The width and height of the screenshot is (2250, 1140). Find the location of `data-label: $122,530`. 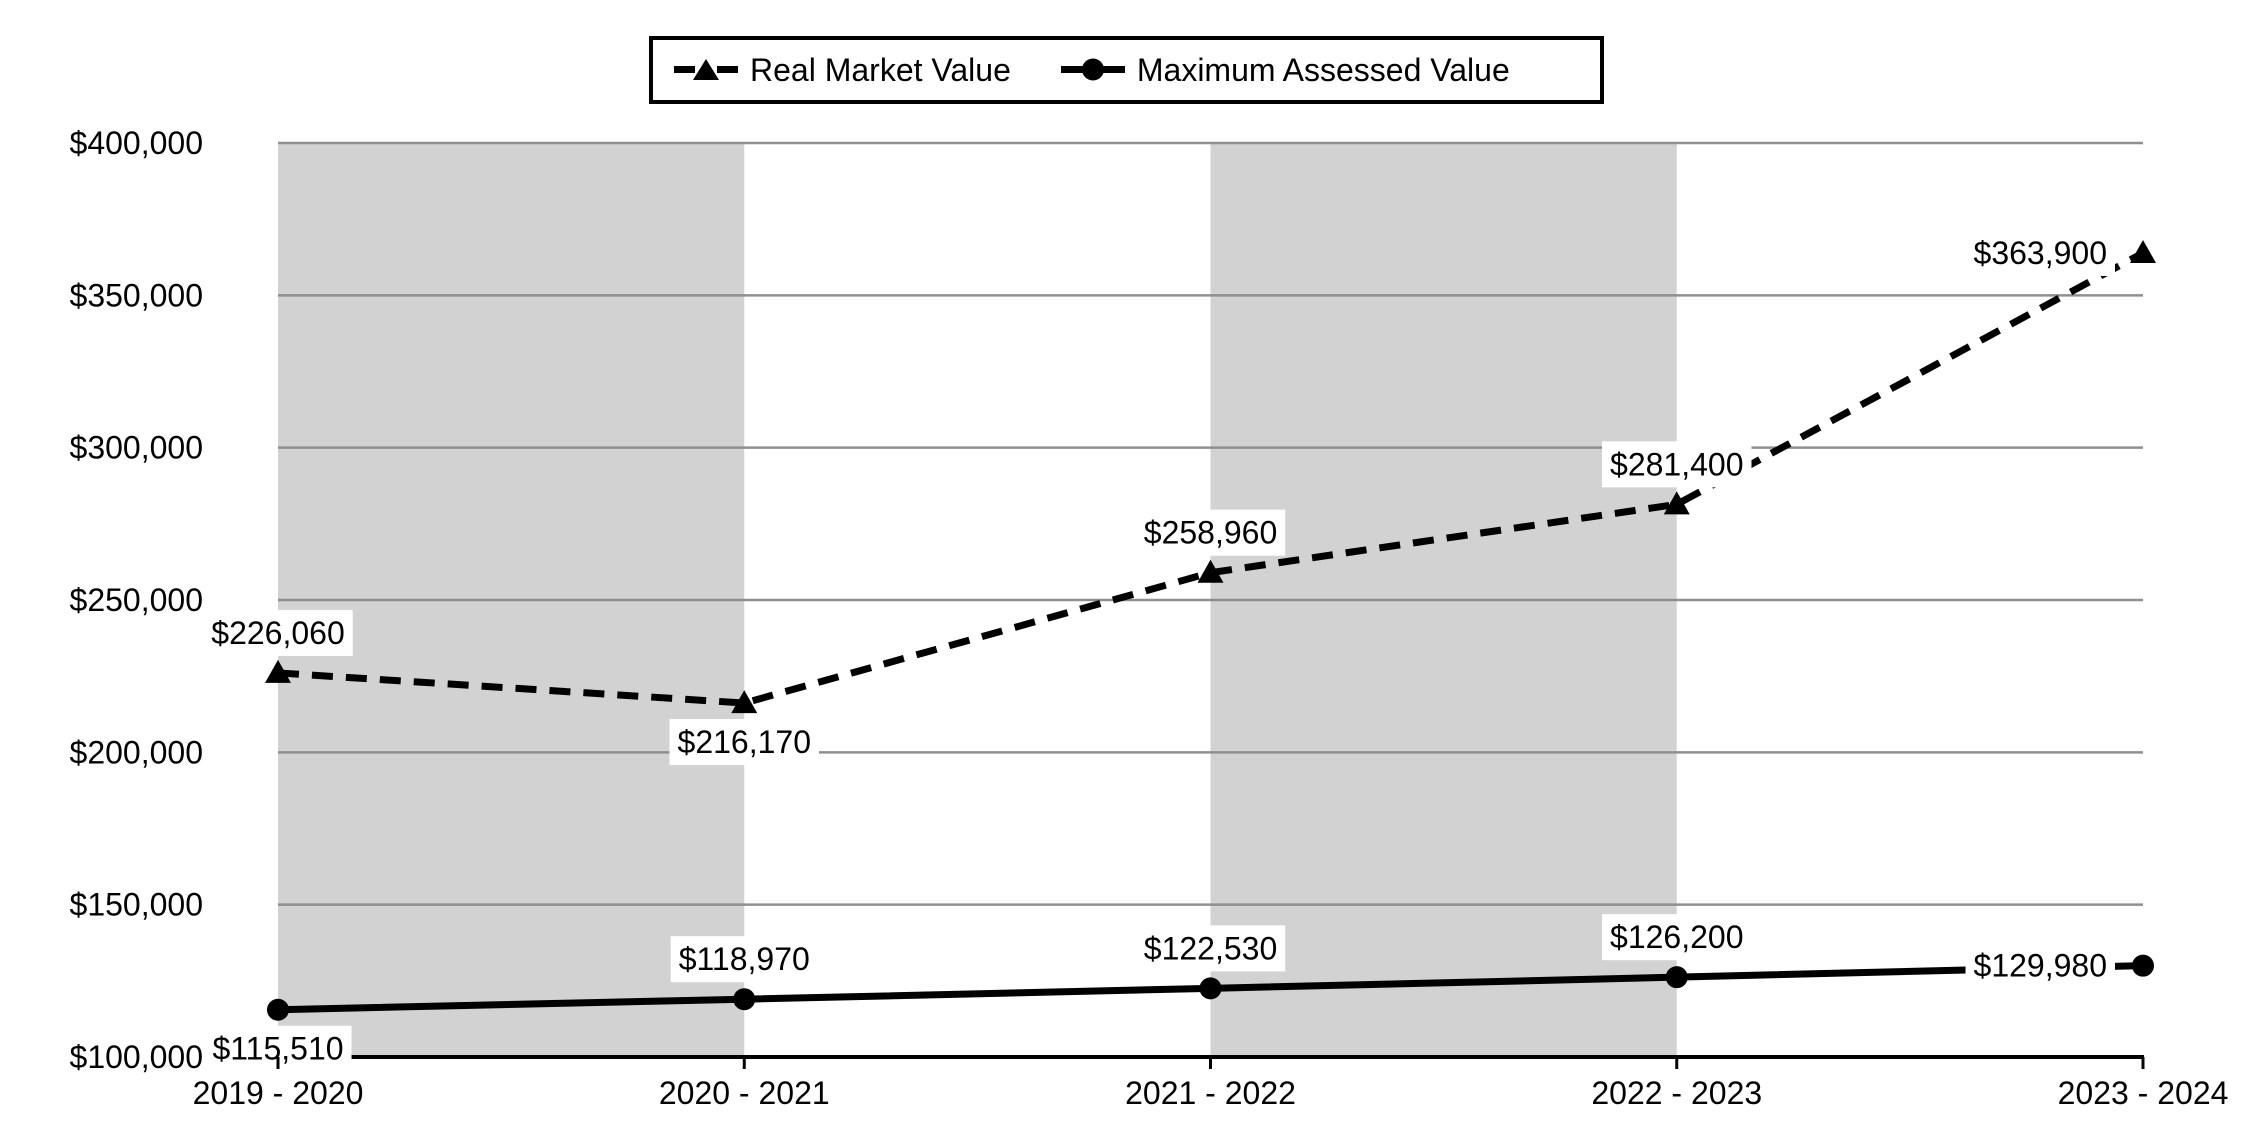

data-label: $122,530 is located at coordinates (1210, 948).